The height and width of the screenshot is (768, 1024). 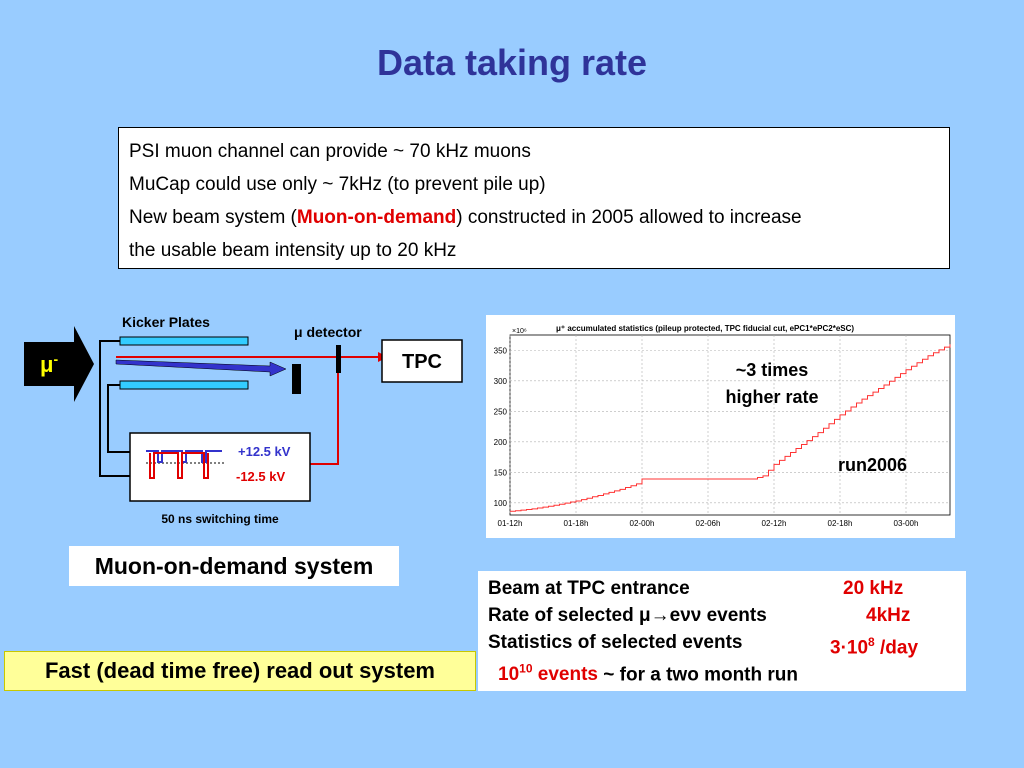 What do you see at coordinates (184, 385) in the screenshot?
I see `kicker-plate-bottom` at bounding box center [184, 385].